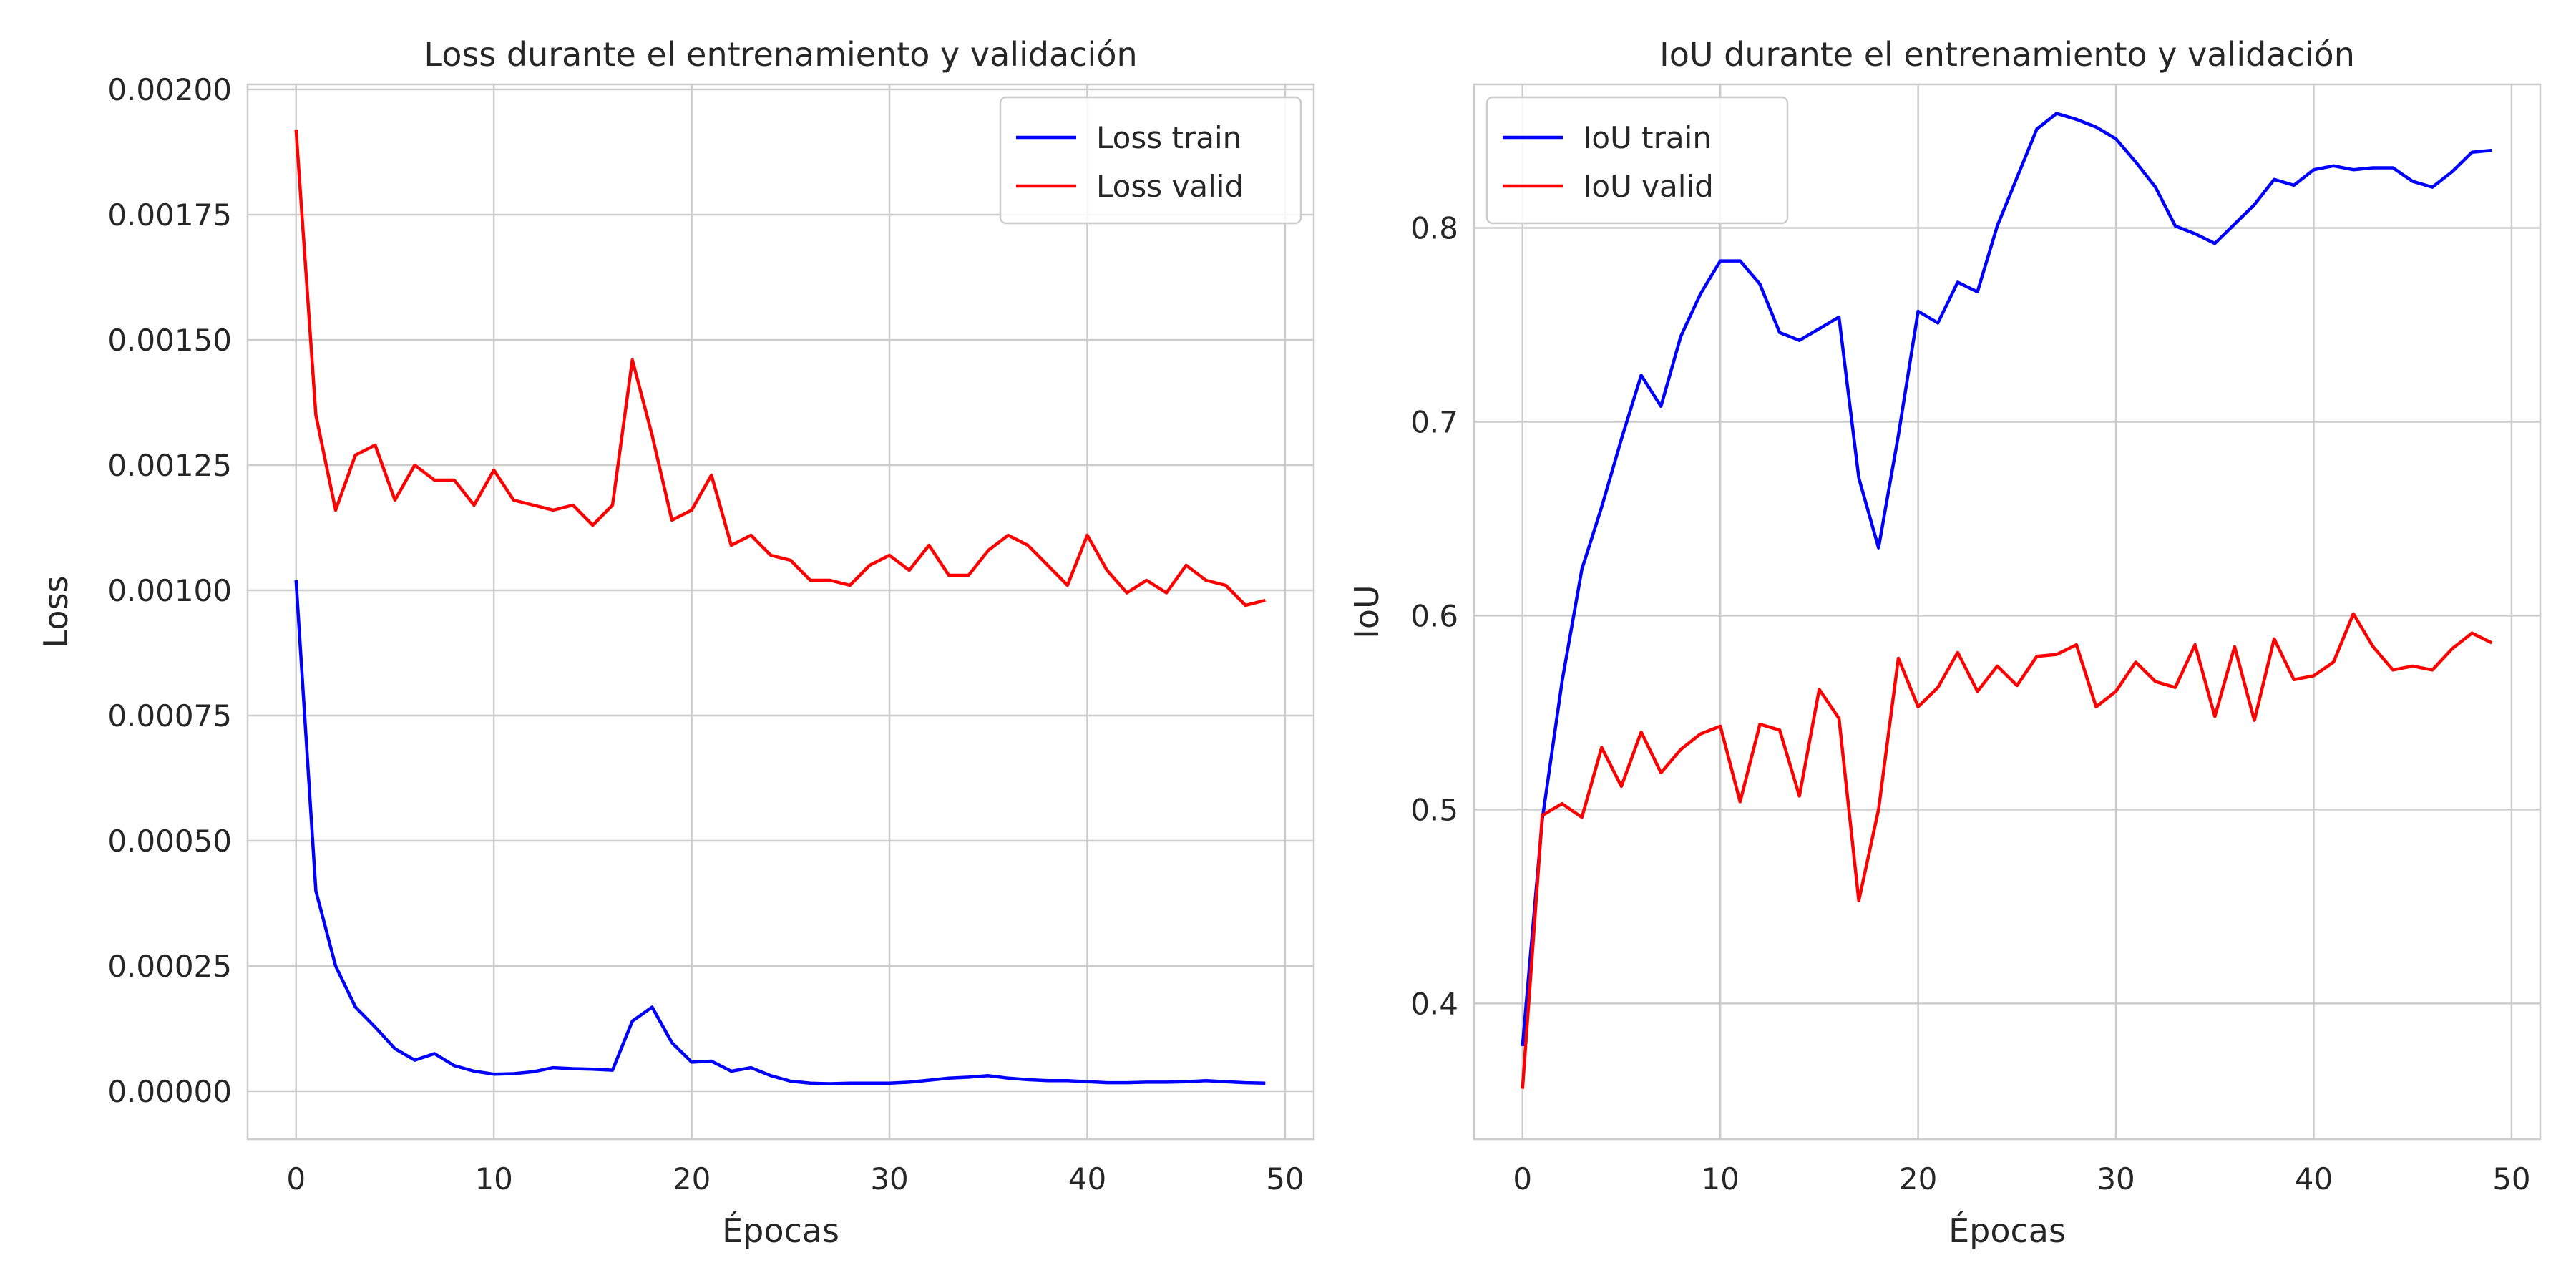  What do you see at coordinates (2007, 850) in the screenshot?
I see `series-line-iou-valid` at bounding box center [2007, 850].